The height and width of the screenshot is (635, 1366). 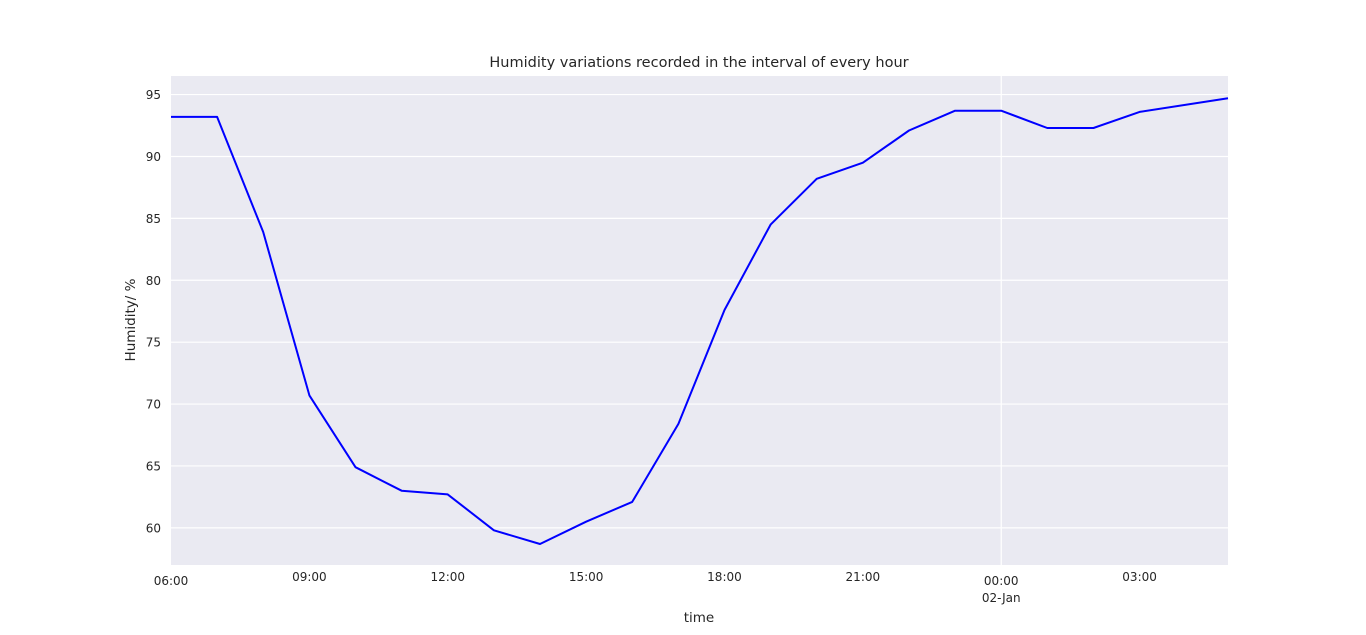 I want to click on y-tick-label: 85, so click(x=153, y=219).